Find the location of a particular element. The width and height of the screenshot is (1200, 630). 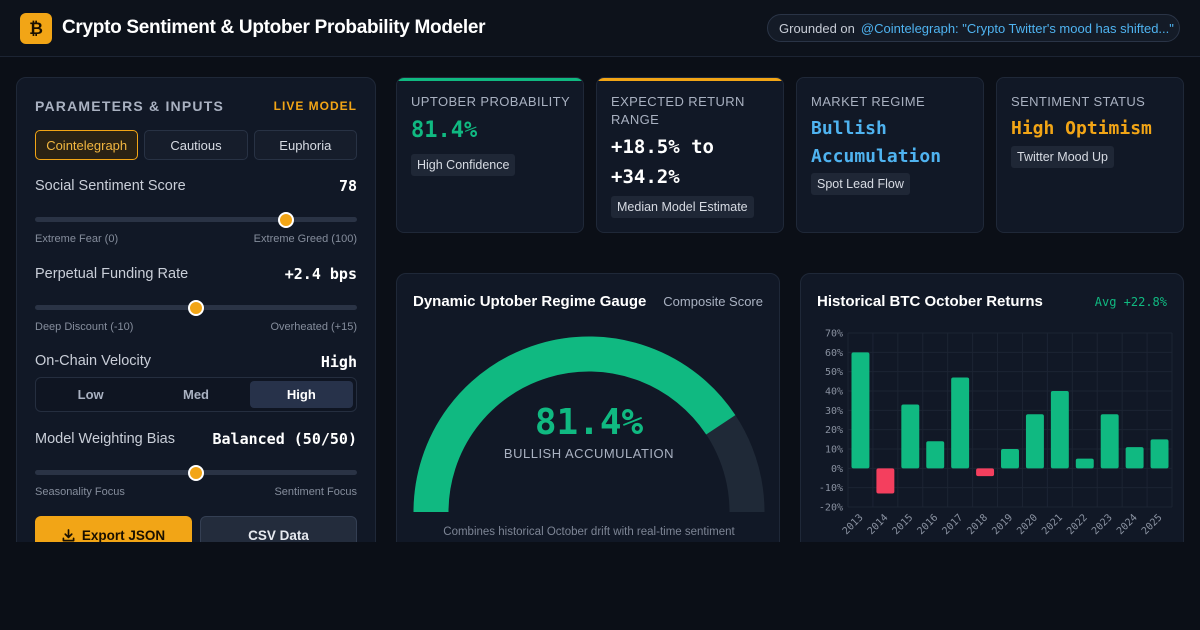

bar-2017 is located at coordinates (960, 423).